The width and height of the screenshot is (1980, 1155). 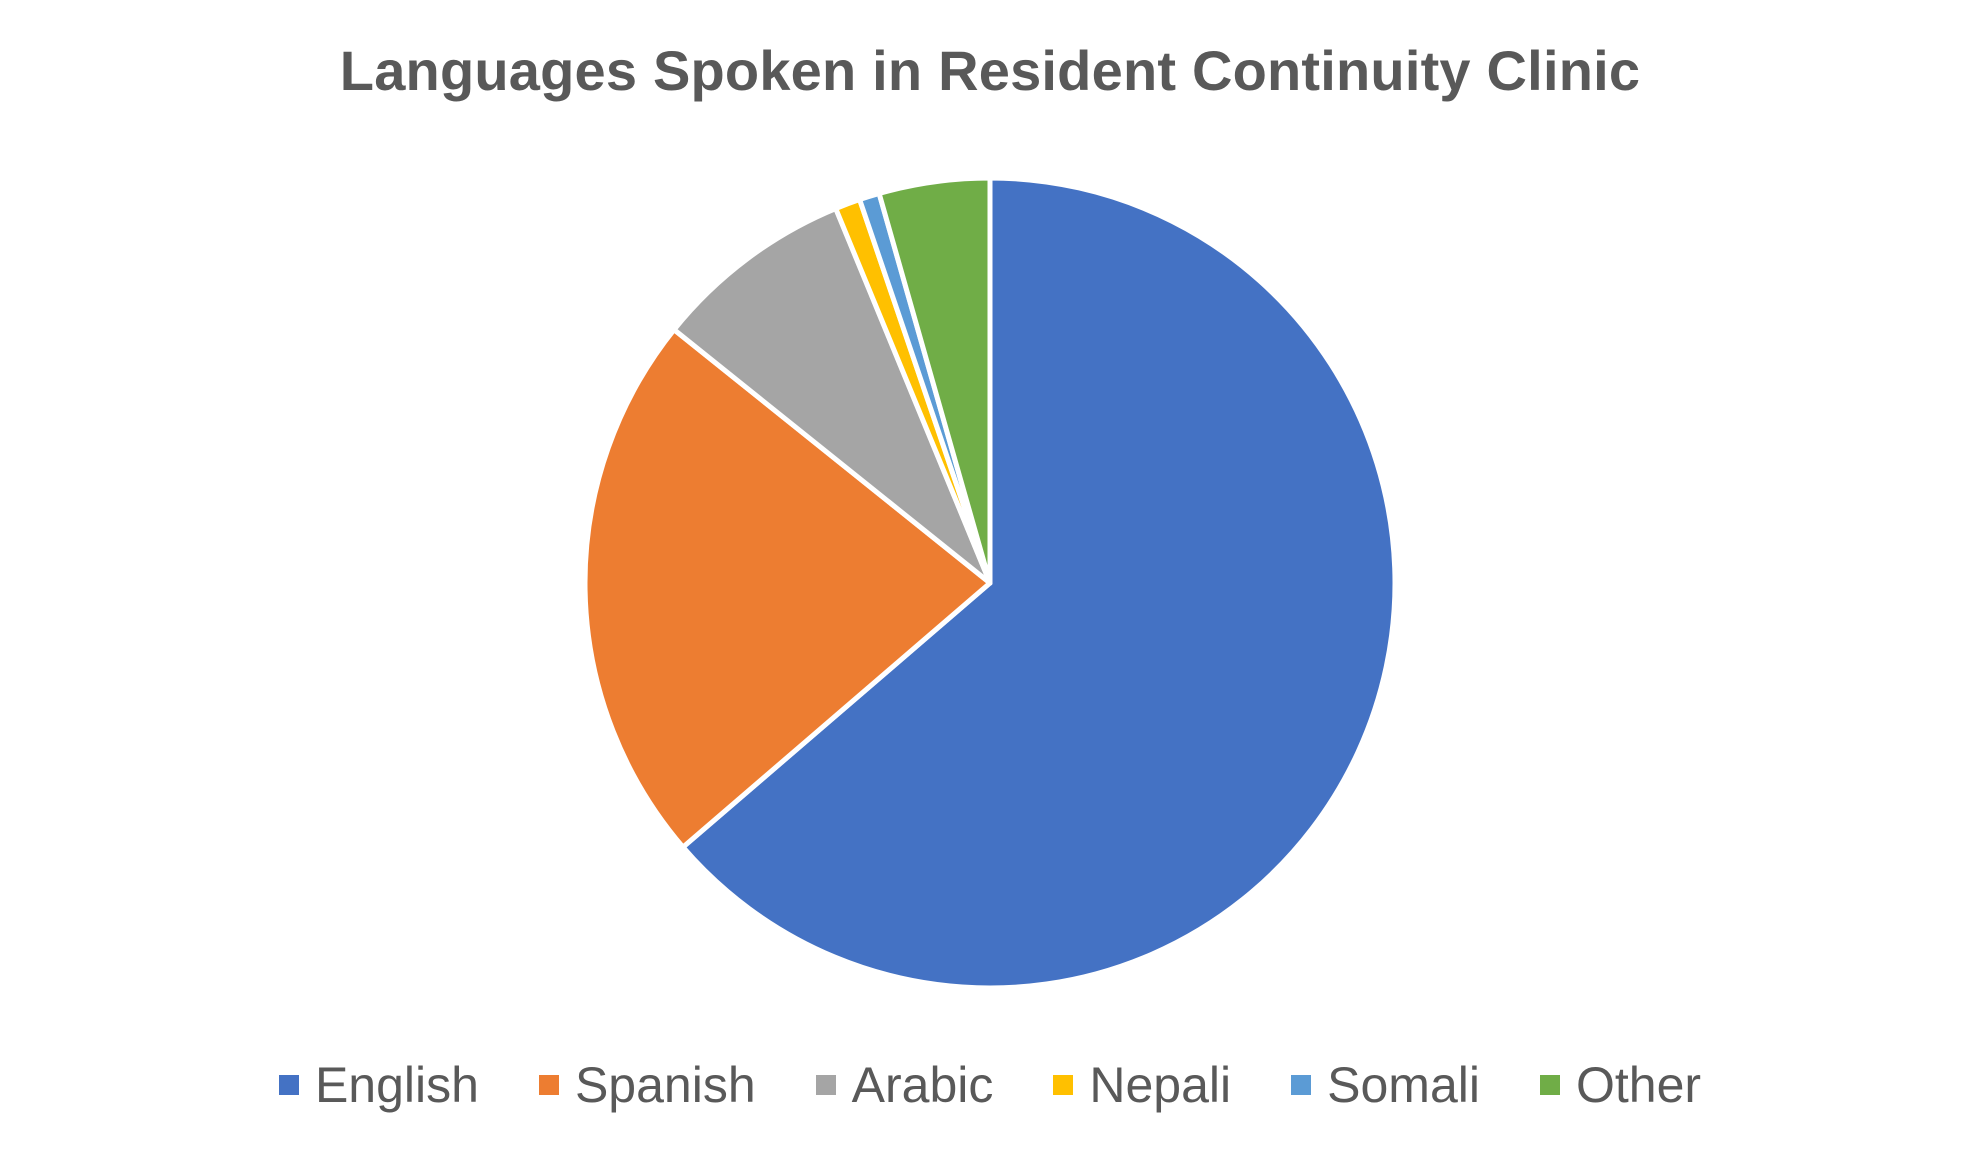 I want to click on legend-item-other: Other, so click(x=1620, y=1085).